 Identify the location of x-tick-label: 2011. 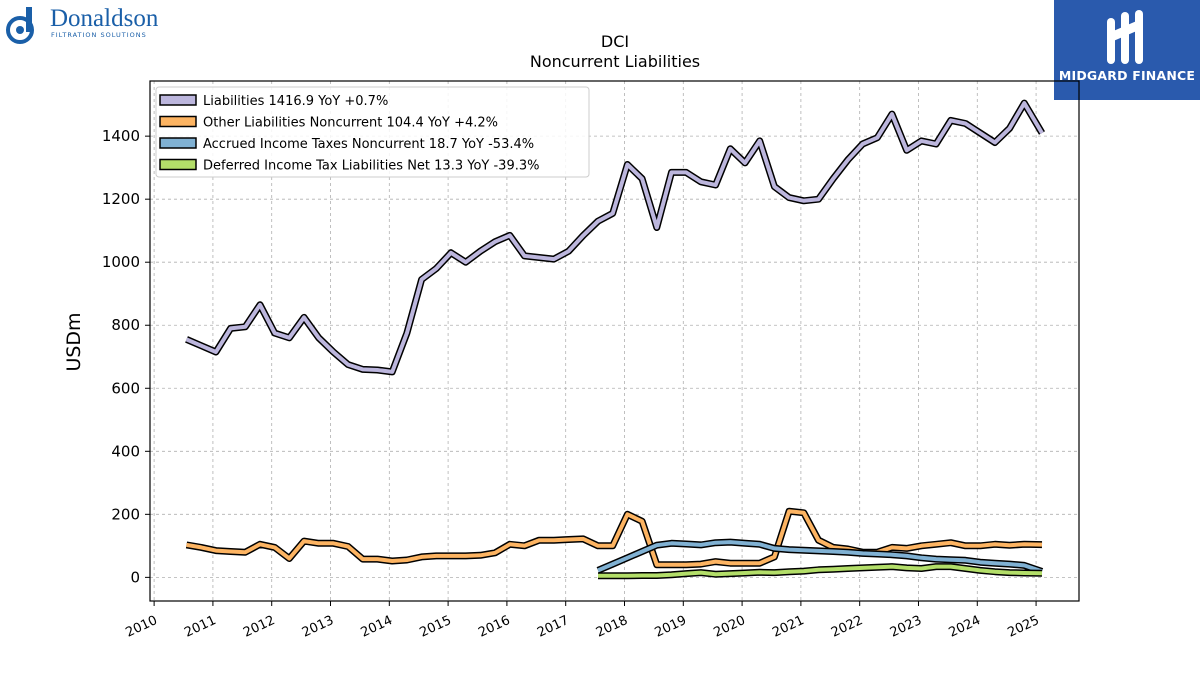
(200, 627).